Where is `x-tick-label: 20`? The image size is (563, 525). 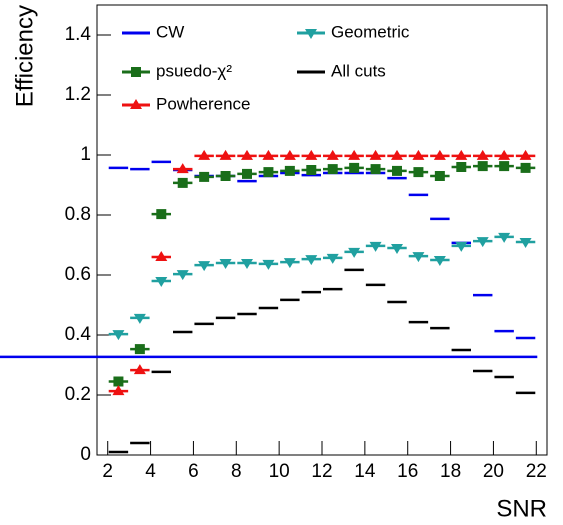 x-tick-label: 20 is located at coordinates (493, 471).